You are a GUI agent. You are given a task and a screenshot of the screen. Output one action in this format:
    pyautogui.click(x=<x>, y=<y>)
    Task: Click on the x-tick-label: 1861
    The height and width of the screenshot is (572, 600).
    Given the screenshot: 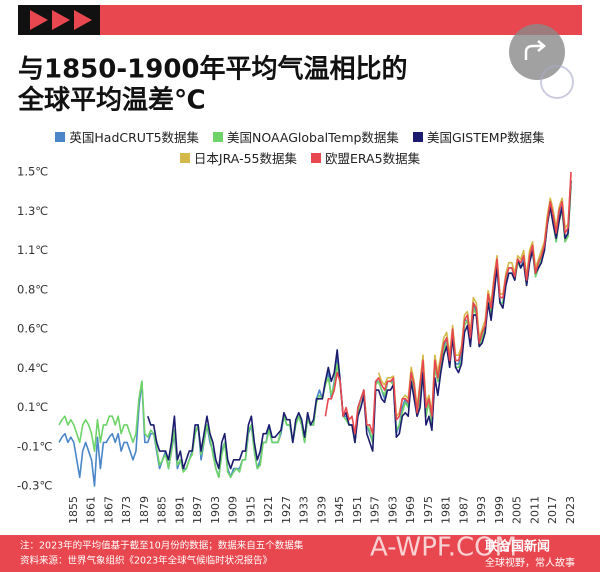 What is the action you would take?
    pyautogui.click(x=91, y=510)
    